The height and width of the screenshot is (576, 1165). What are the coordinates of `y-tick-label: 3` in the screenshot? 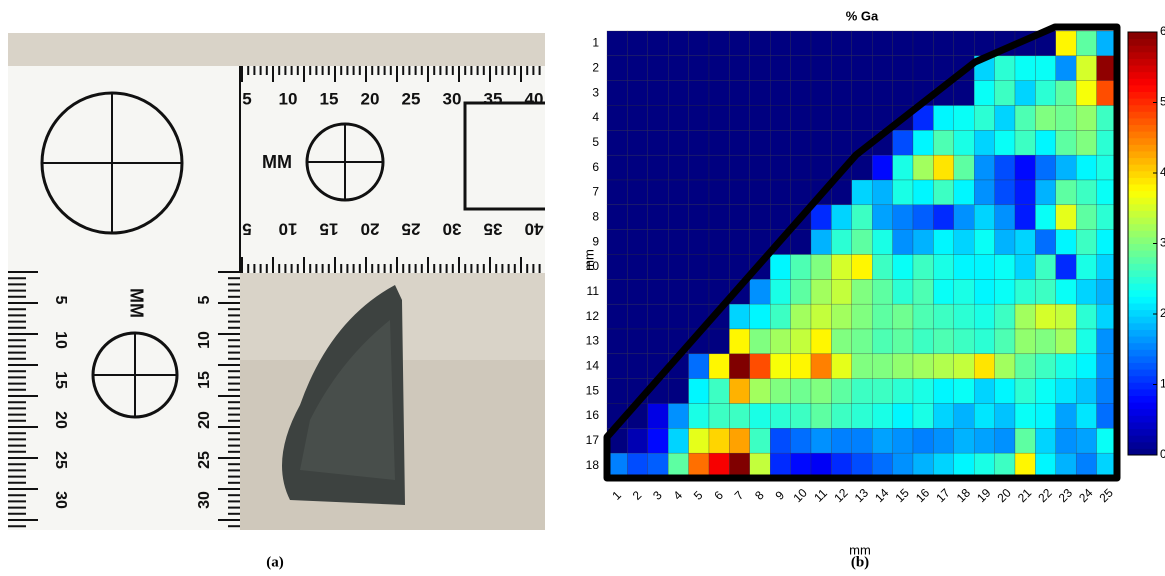 It's located at (595, 92).